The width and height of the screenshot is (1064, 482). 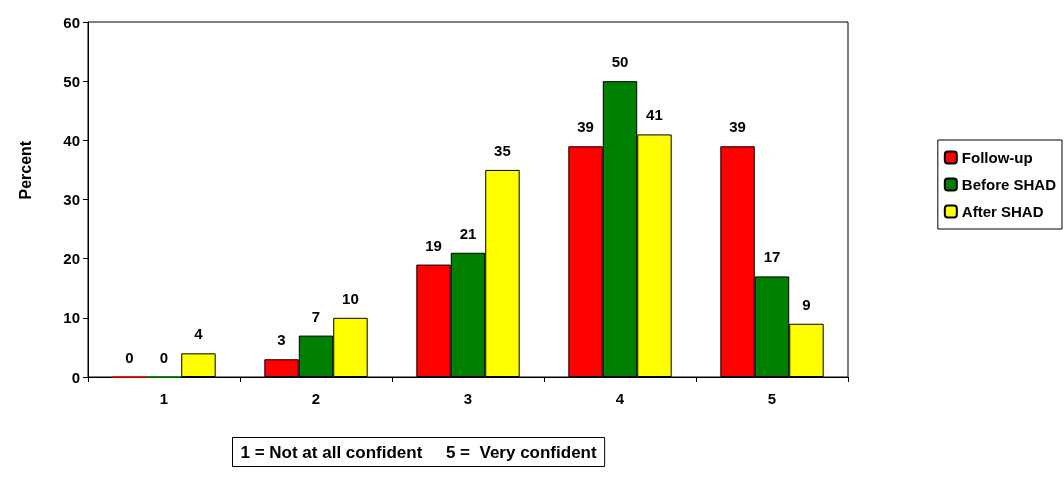 What do you see at coordinates (71, 140) in the screenshot?
I see `y-tick-label: 40` at bounding box center [71, 140].